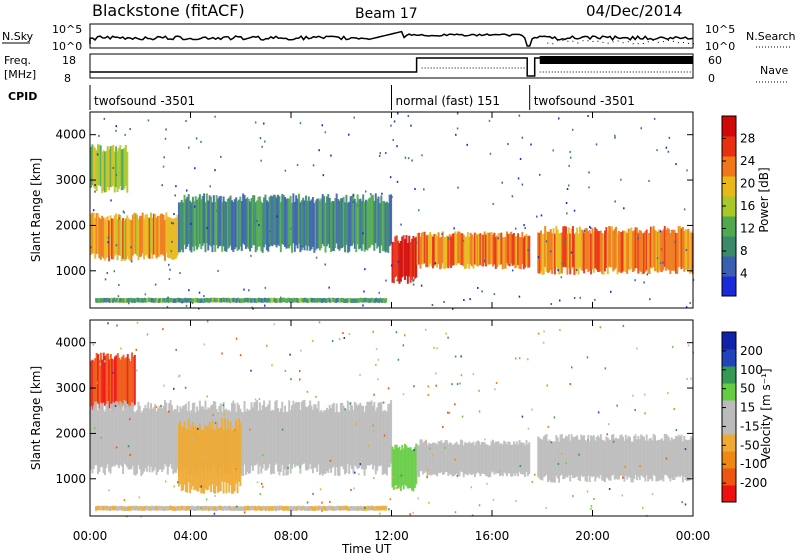 This screenshot has width=800, height=554. I want to click on x-tick-label: 04:00, so click(190, 536).